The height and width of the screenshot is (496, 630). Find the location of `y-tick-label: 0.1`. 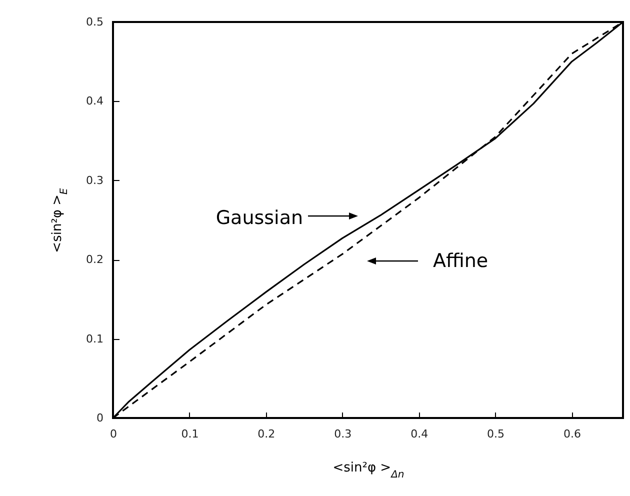

y-tick-label: 0.1 is located at coordinates (95, 339).